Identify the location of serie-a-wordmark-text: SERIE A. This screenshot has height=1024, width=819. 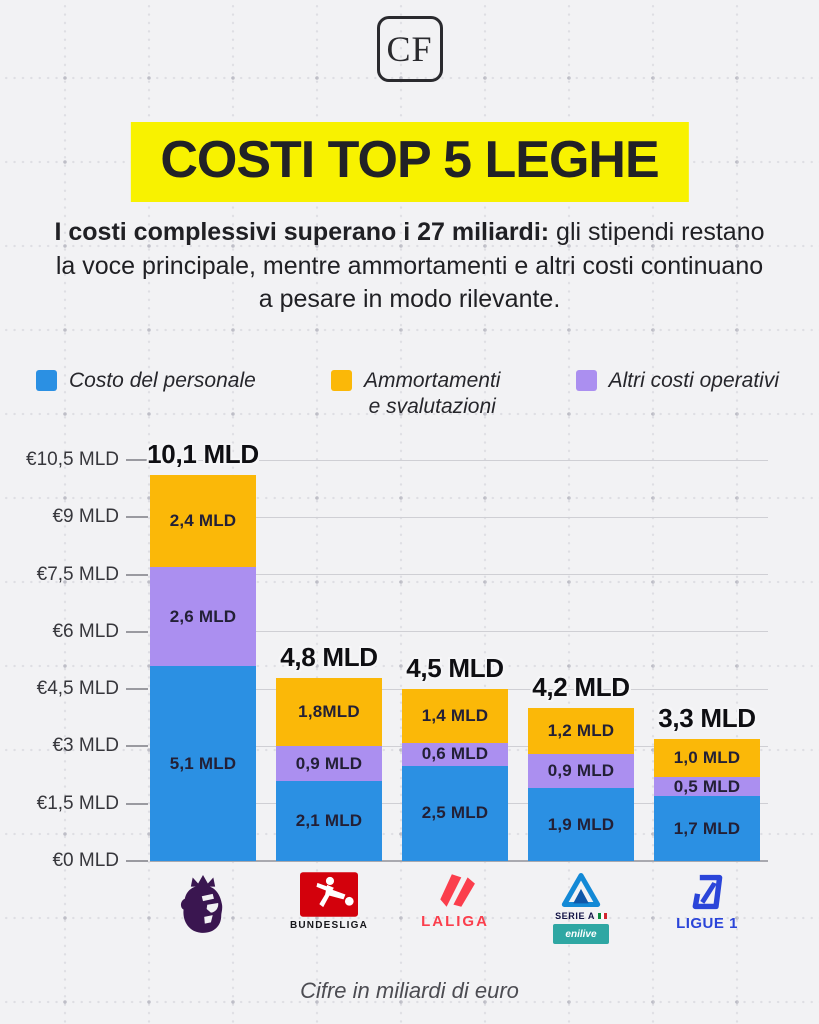
(575, 916).